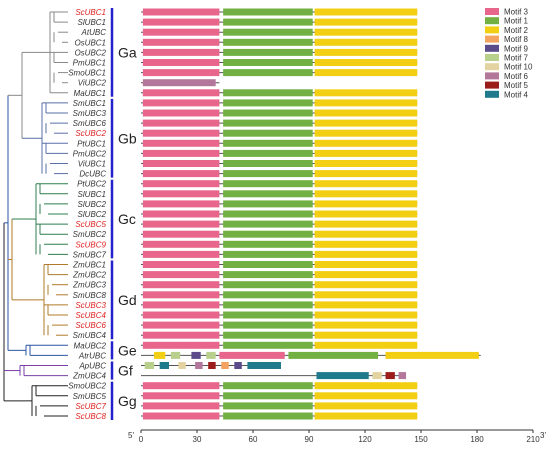 This screenshot has height=452, width=550. What do you see at coordinates (90, 325) in the screenshot?
I see `gene-label: ScUBC6` at bounding box center [90, 325].